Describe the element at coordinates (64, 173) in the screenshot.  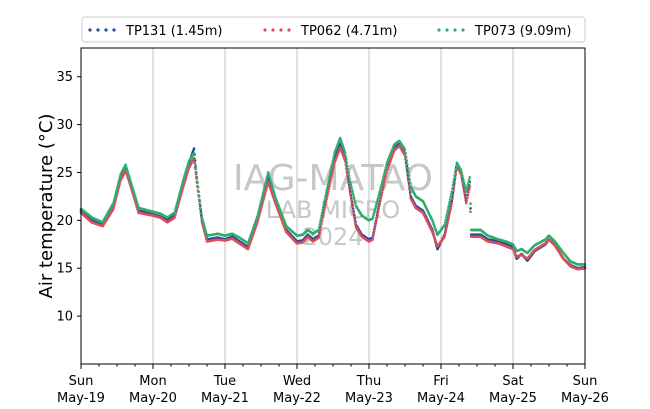
I see `y-tick-label-25: 25` at that location.